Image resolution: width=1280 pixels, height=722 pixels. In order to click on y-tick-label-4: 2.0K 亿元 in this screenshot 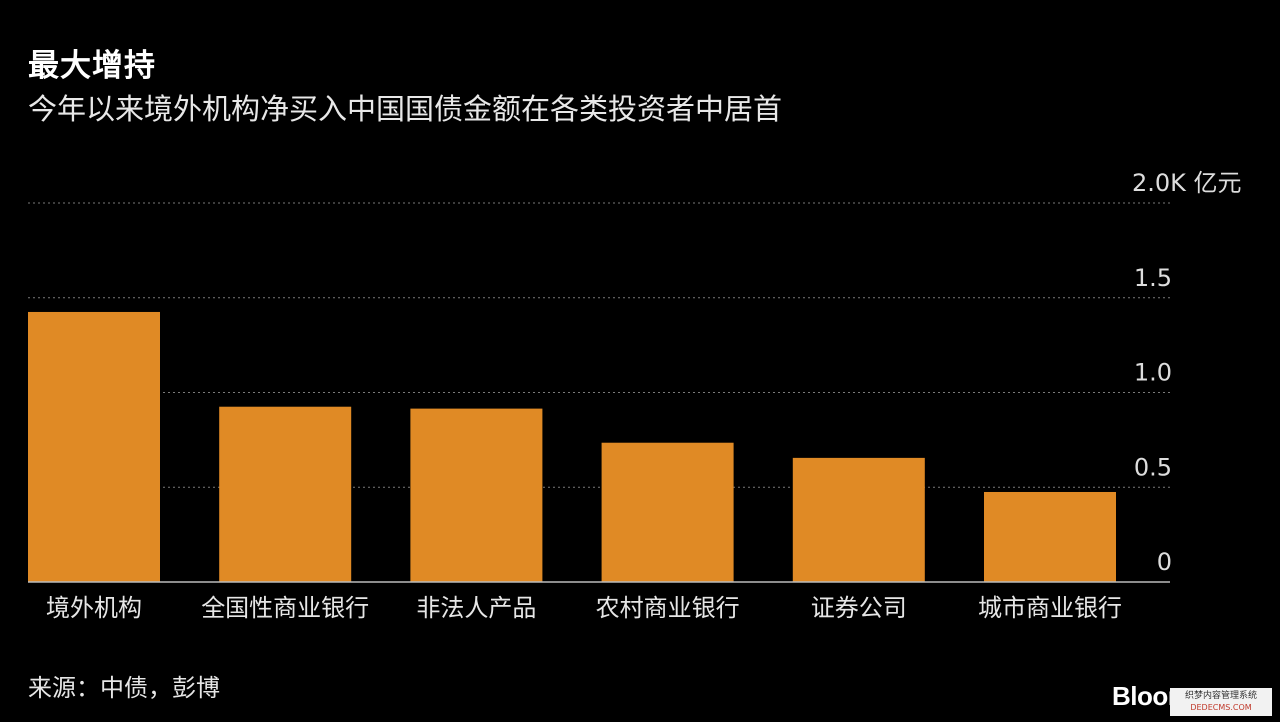, I will do `click(1187, 183)`.